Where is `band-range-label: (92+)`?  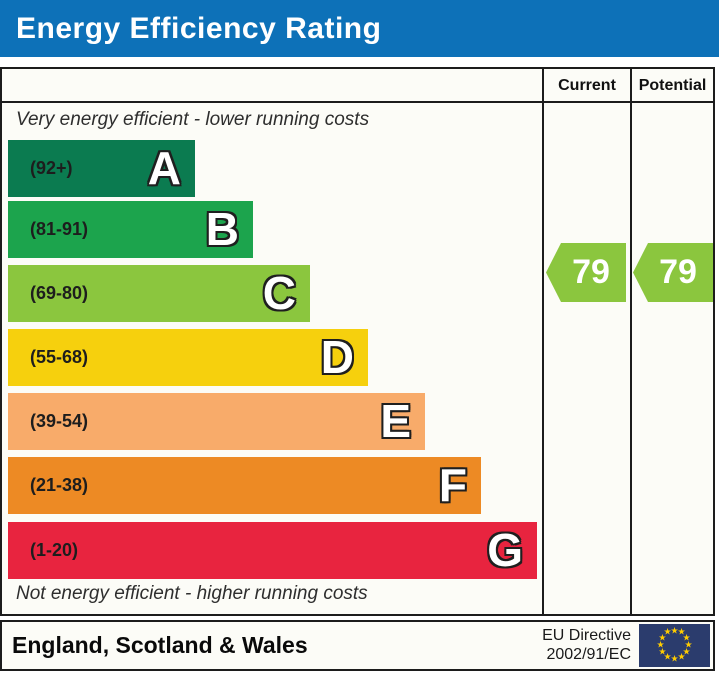 band-range-label: (92+) is located at coordinates (51, 168).